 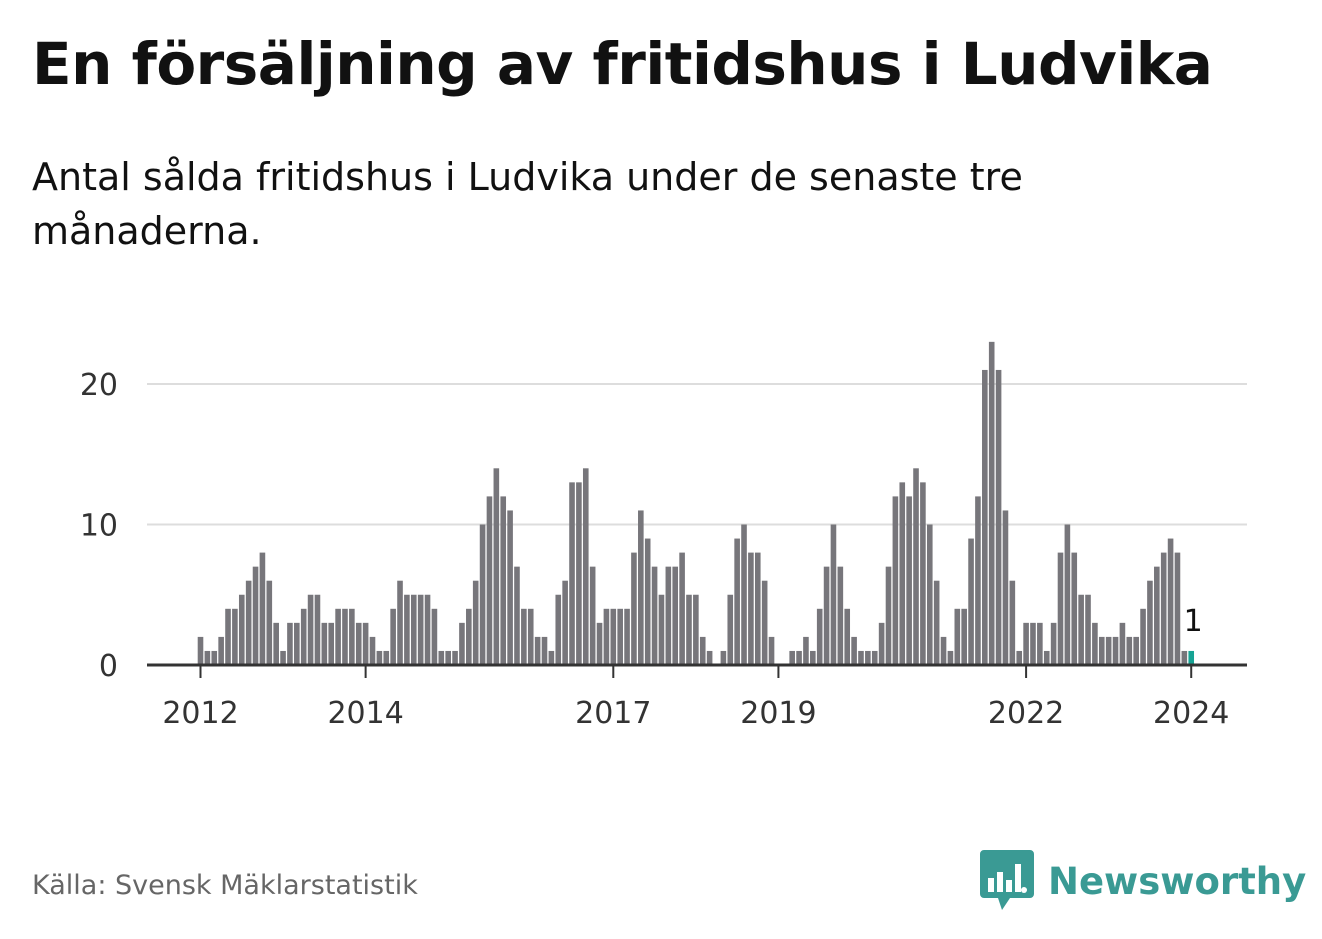 What do you see at coordinates (613, 713) in the screenshot?
I see `x-tick-label: 2017` at bounding box center [613, 713].